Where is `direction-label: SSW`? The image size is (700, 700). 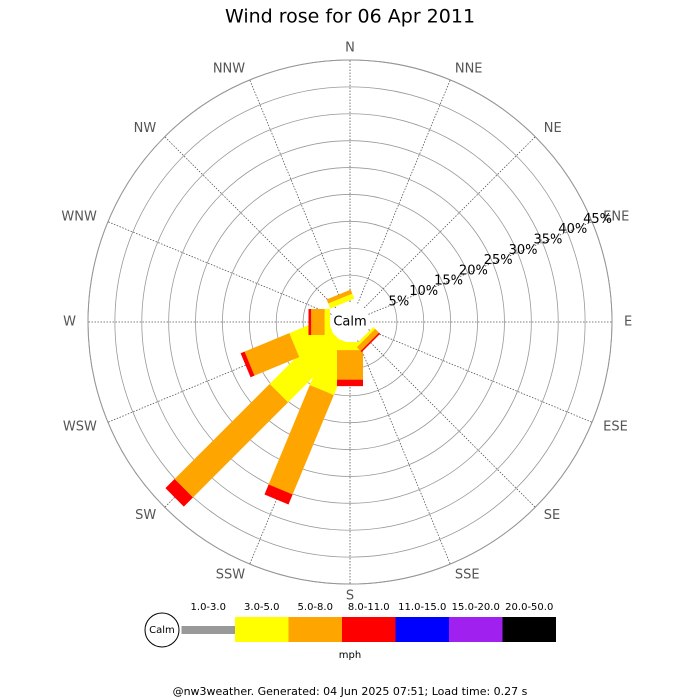 direction-label: SSW is located at coordinates (231, 575).